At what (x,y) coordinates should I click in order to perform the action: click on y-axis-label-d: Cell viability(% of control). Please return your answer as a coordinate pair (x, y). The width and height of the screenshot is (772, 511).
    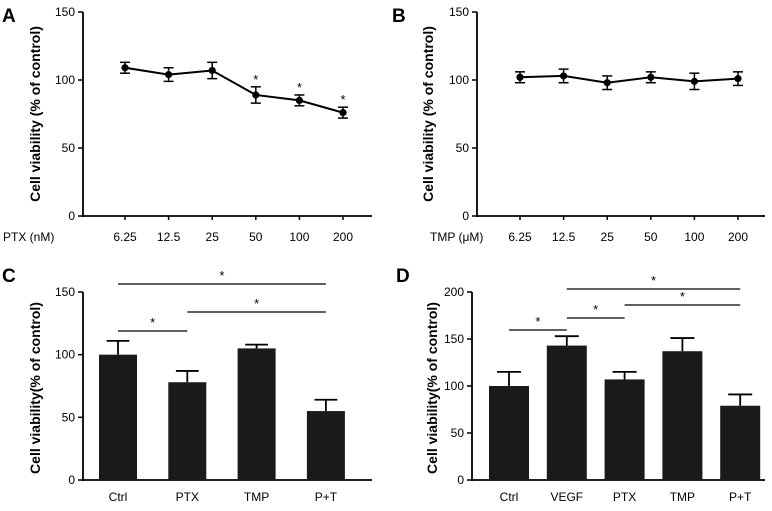
    Looking at the image, I should click on (432, 388).